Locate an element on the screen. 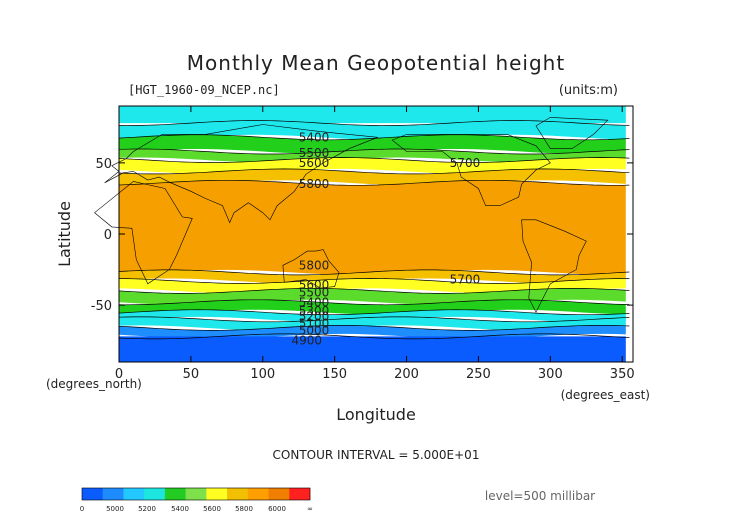  colorbar: 0 5000 5200 5400 5600 5800 6000 ∞ is located at coordinates (196, 500).